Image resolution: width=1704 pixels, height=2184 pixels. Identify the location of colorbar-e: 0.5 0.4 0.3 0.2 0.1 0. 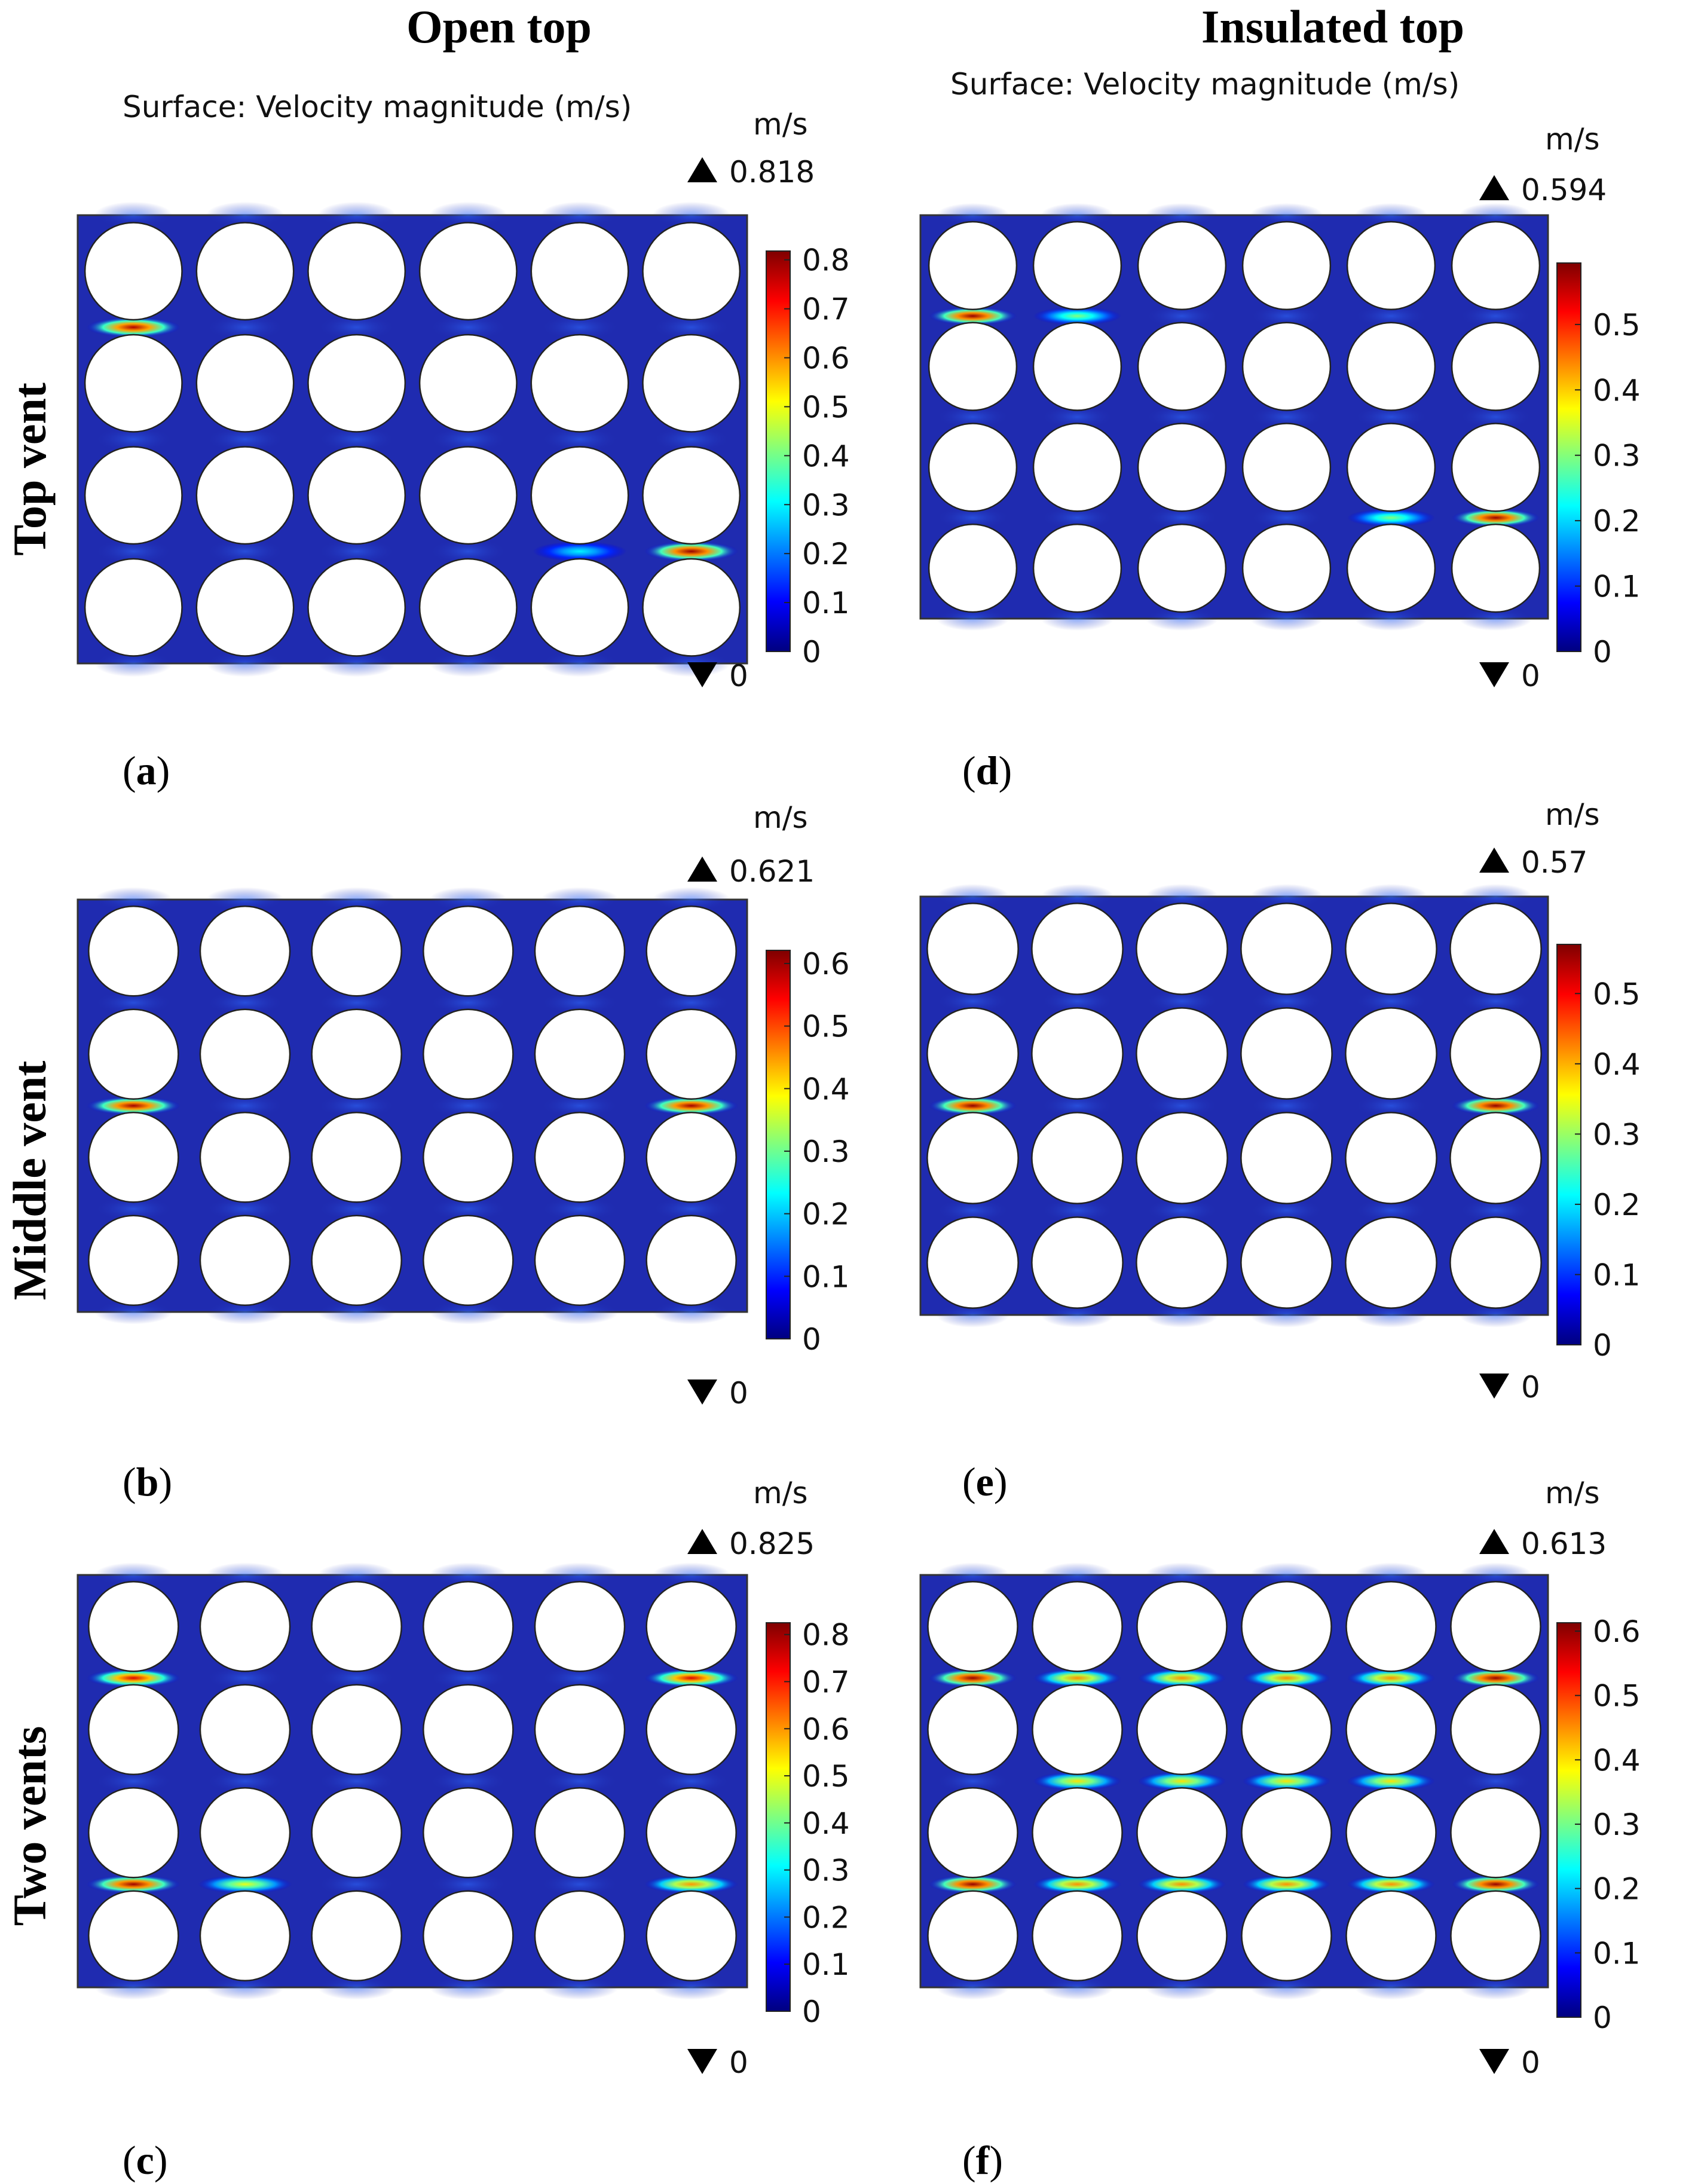
(1598, 1153).